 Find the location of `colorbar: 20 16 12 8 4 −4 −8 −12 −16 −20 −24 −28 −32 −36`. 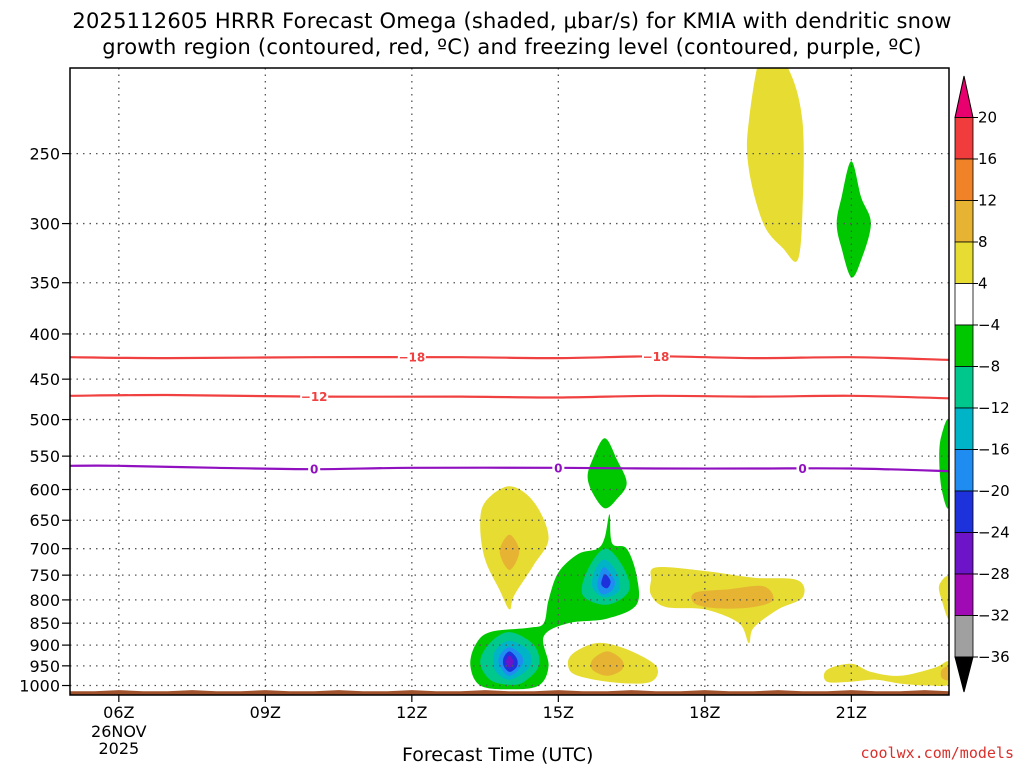

colorbar: 20 16 12 8 4 −4 −8 −12 −16 −20 −24 −28 −32 −36 is located at coordinates (982, 384).